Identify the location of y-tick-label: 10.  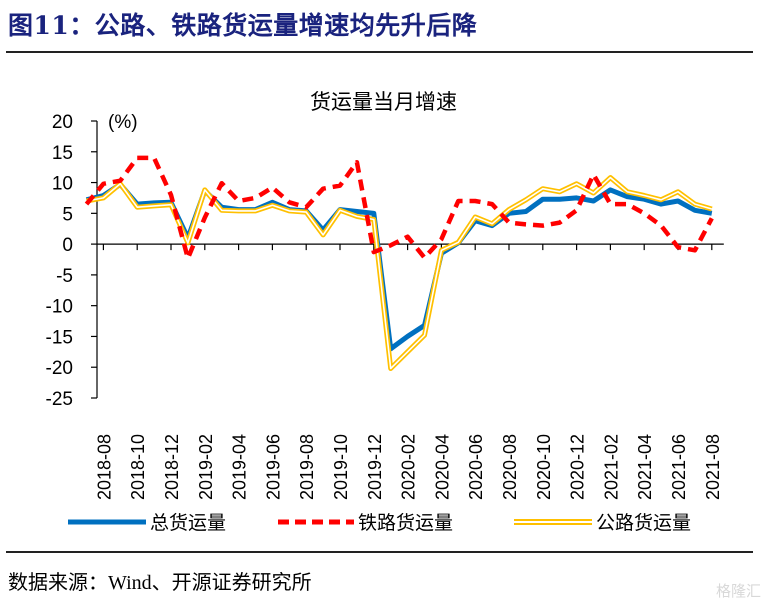
(62, 184).